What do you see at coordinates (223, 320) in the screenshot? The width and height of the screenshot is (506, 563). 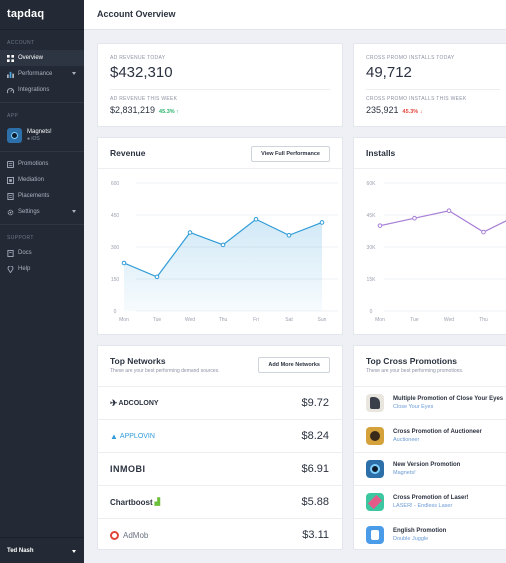 I see `x-tick-label: Thu` at bounding box center [223, 320].